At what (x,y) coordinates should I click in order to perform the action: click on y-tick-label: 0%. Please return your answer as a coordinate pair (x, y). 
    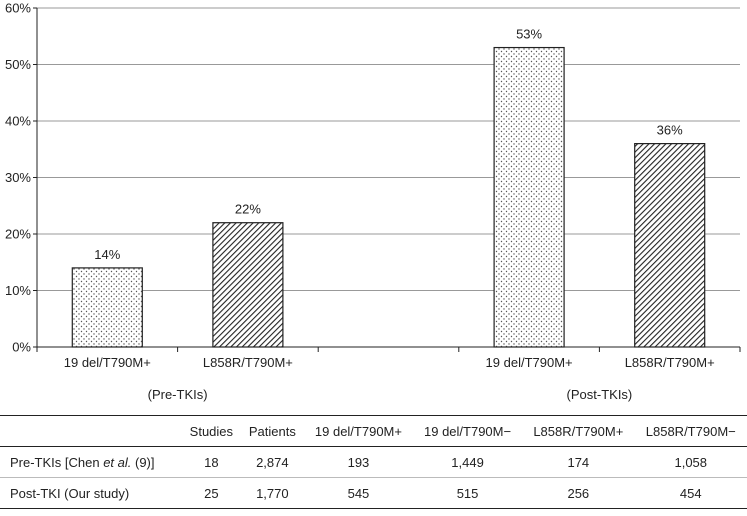
    Looking at the image, I should click on (21, 347).